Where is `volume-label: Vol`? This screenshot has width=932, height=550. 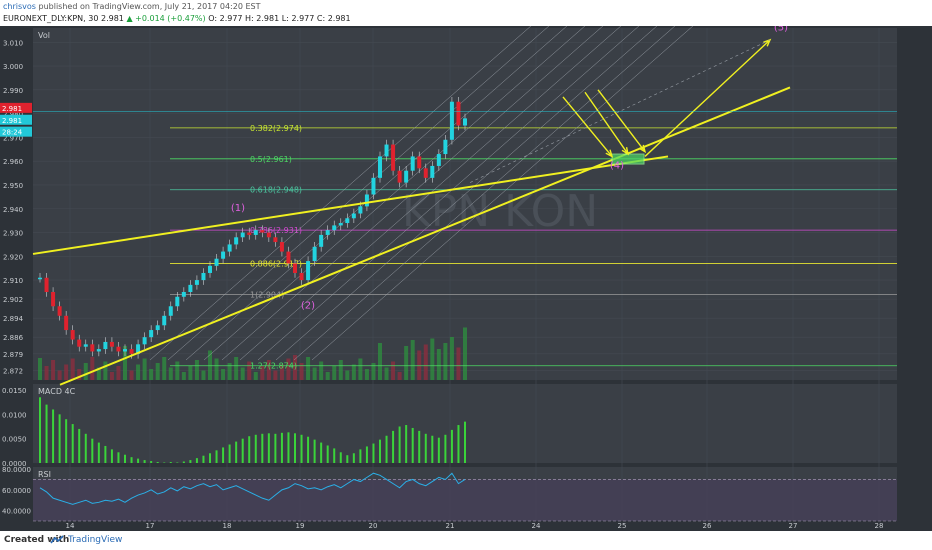 volume-label: Vol is located at coordinates (44, 35).